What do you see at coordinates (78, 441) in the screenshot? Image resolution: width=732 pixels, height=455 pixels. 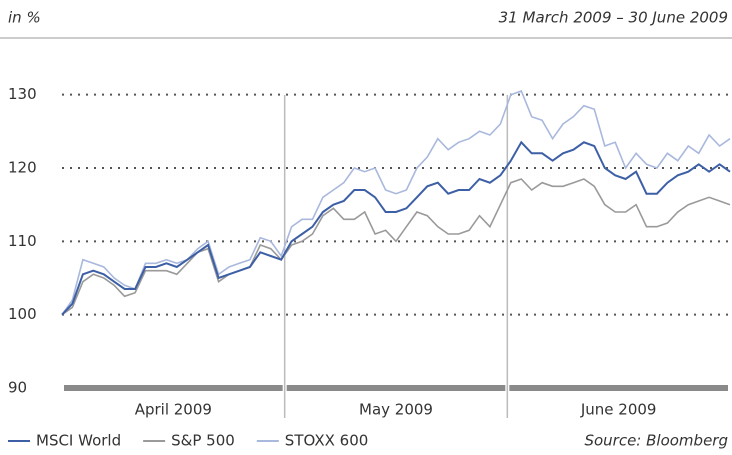 I see `legend-label: MSCI World` at bounding box center [78, 441].